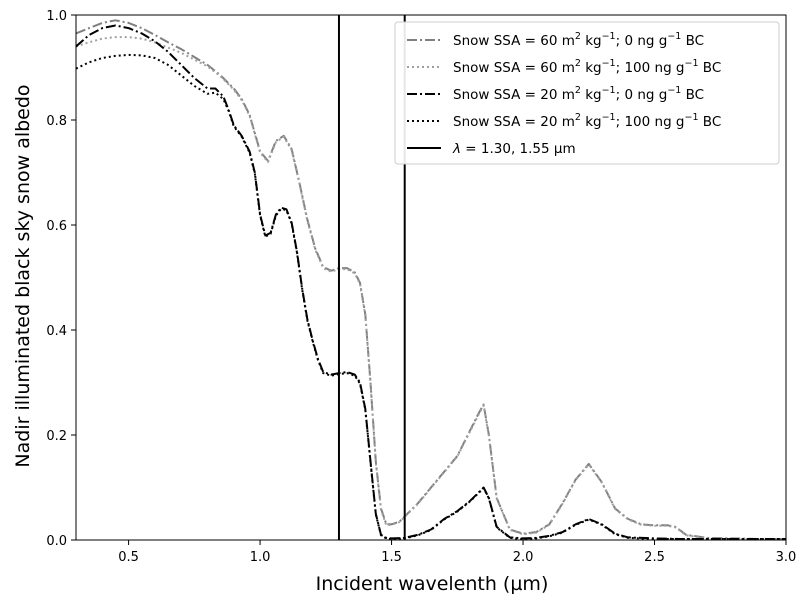 The width and height of the screenshot is (800, 600). What do you see at coordinates (56, 436) in the screenshot?
I see `y-tick-label: 0.2` at bounding box center [56, 436].